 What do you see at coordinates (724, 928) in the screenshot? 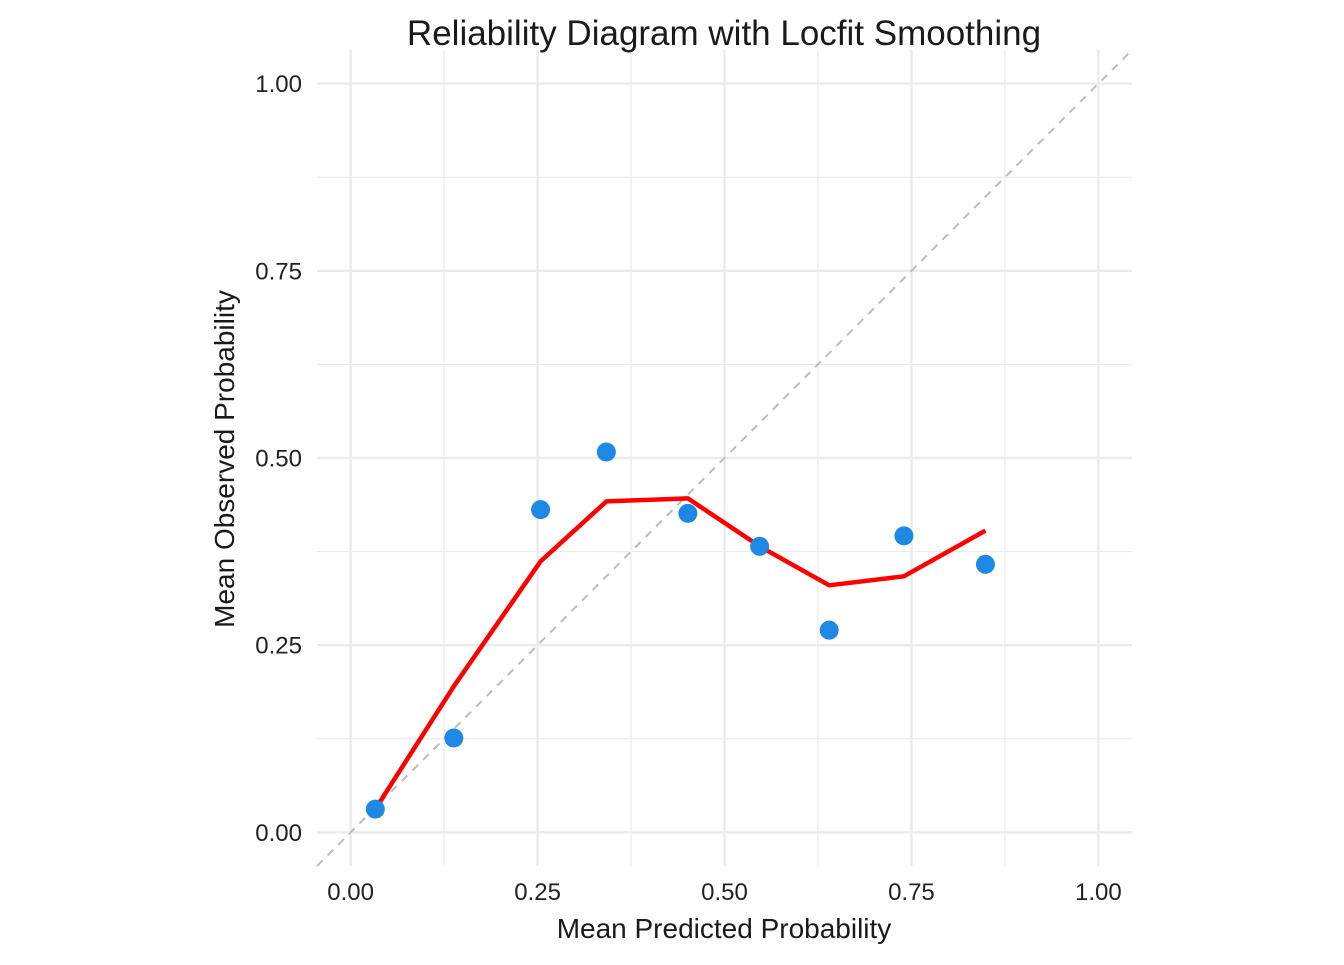
I see `x-axis-title: Mean Predicted Probability` at bounding box center [724, 928].